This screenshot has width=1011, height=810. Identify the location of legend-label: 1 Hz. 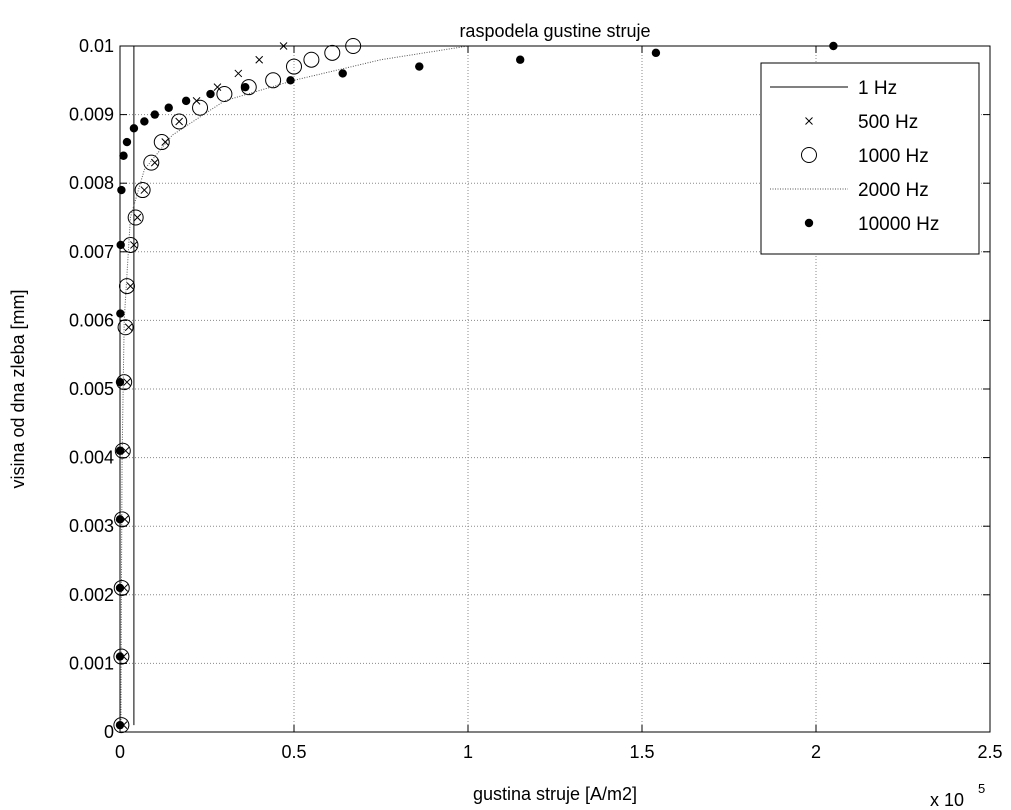
(877, 88).